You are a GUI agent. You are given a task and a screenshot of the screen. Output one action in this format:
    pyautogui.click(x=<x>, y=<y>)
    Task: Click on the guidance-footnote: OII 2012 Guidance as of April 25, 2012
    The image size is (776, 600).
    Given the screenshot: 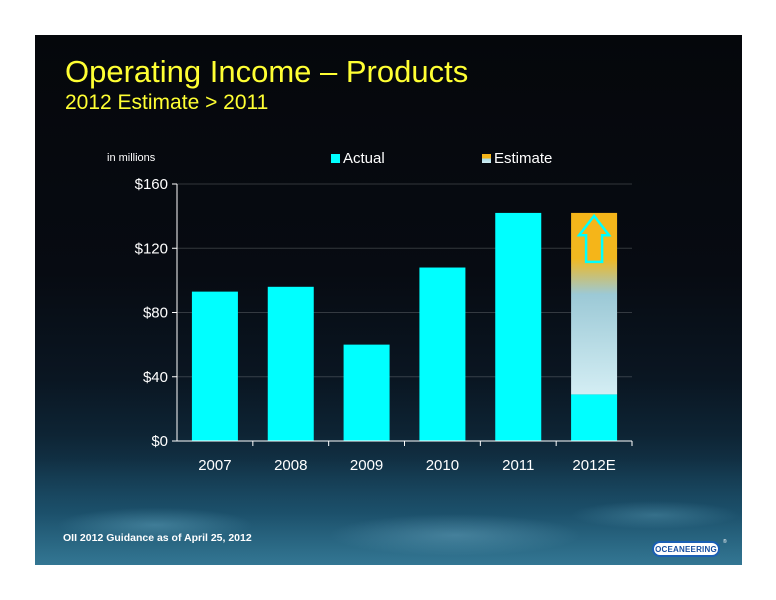 What is the action you would take?
    pyautogui.click(x=157, y=538)
    